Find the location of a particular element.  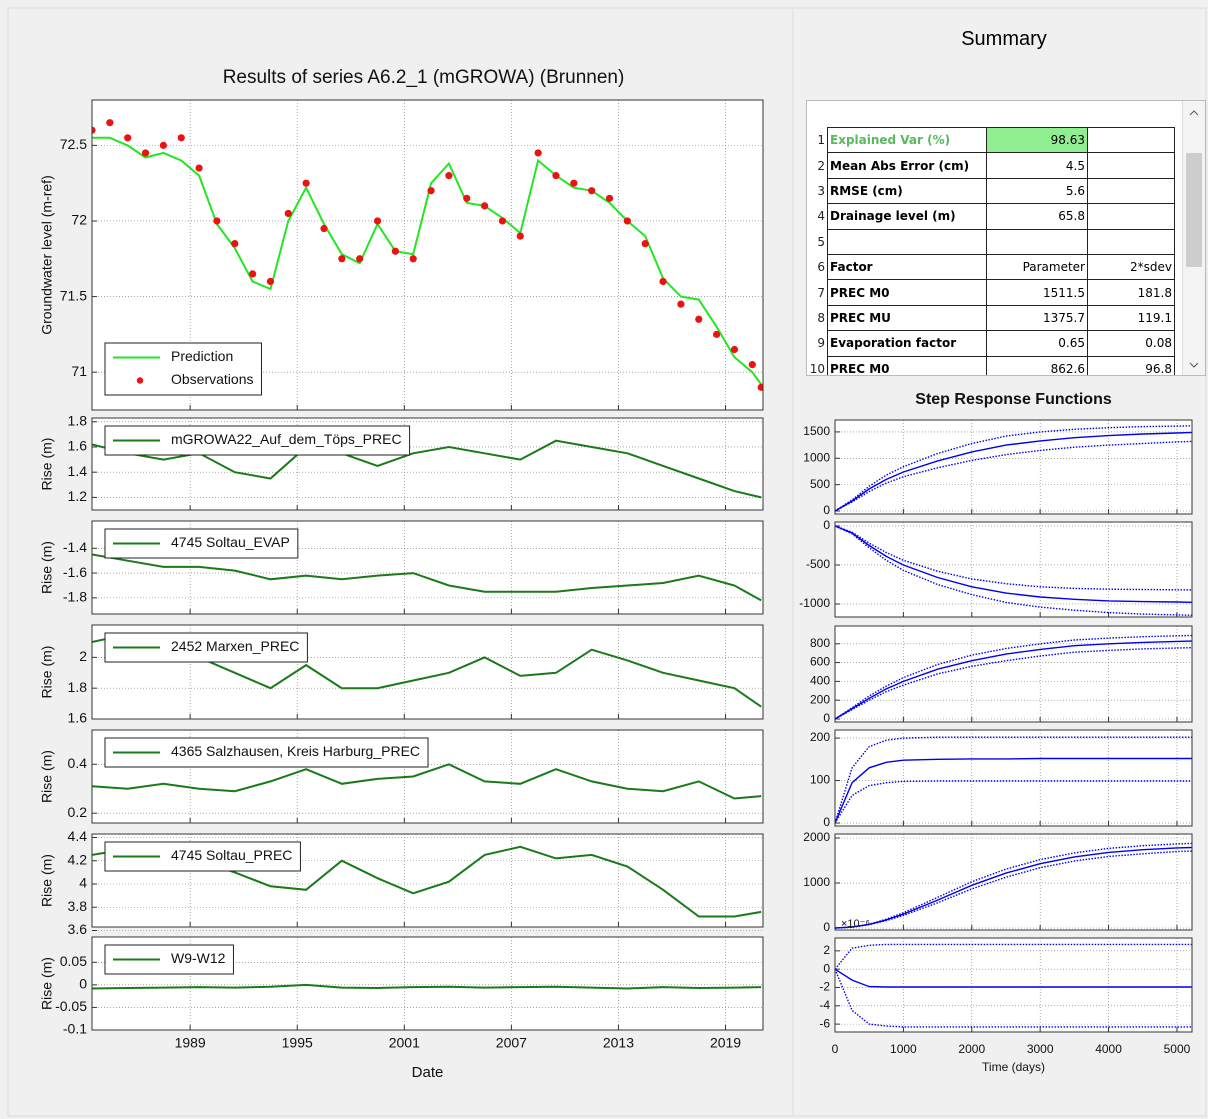

table-cell: PREC MU is located at coordinates (907, 318).